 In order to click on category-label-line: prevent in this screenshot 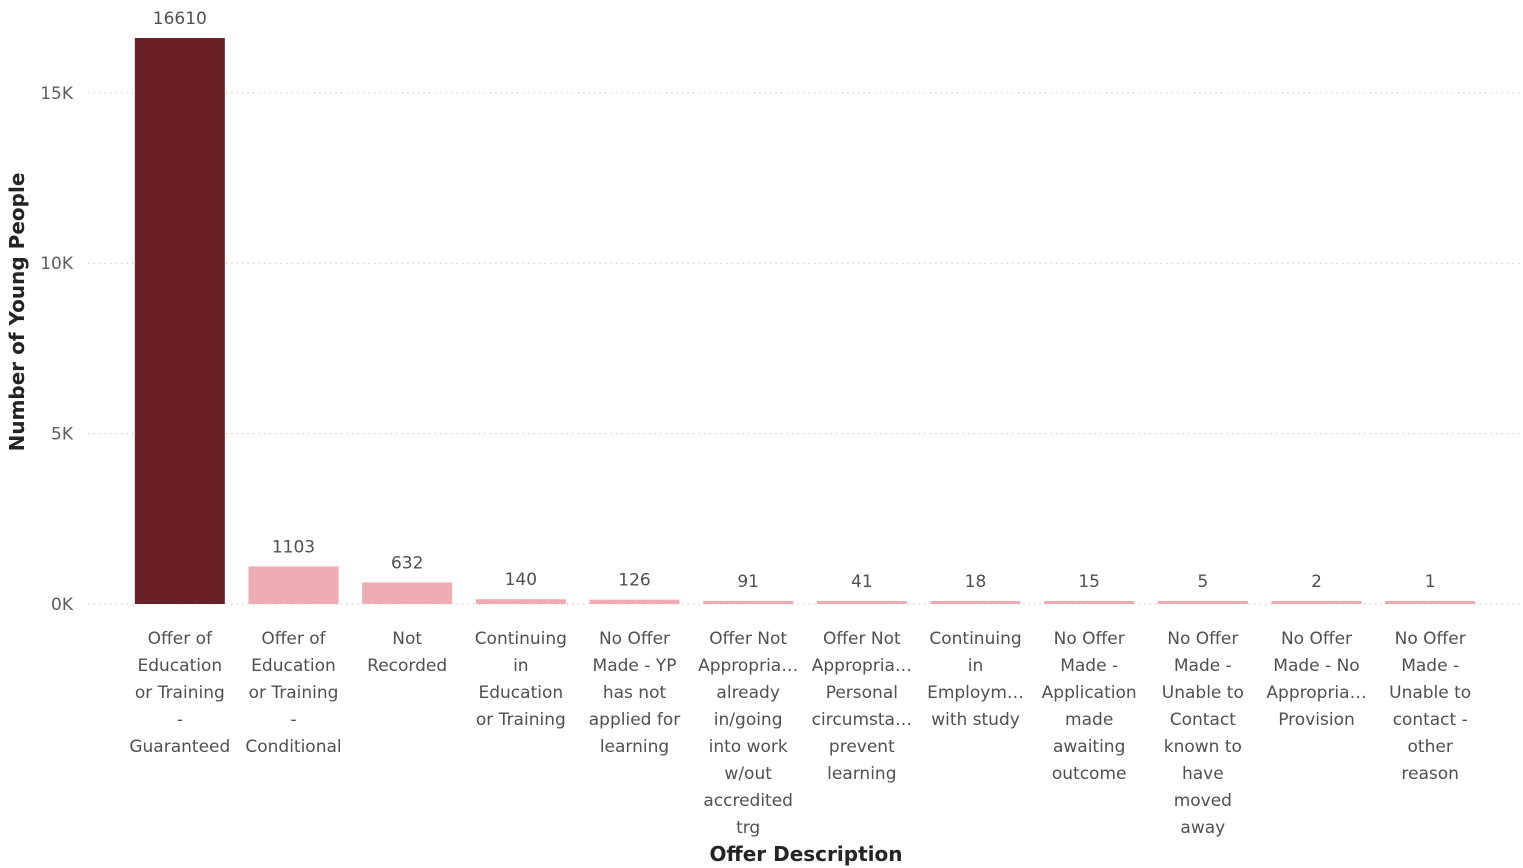, I will do `click(862, 747)`.